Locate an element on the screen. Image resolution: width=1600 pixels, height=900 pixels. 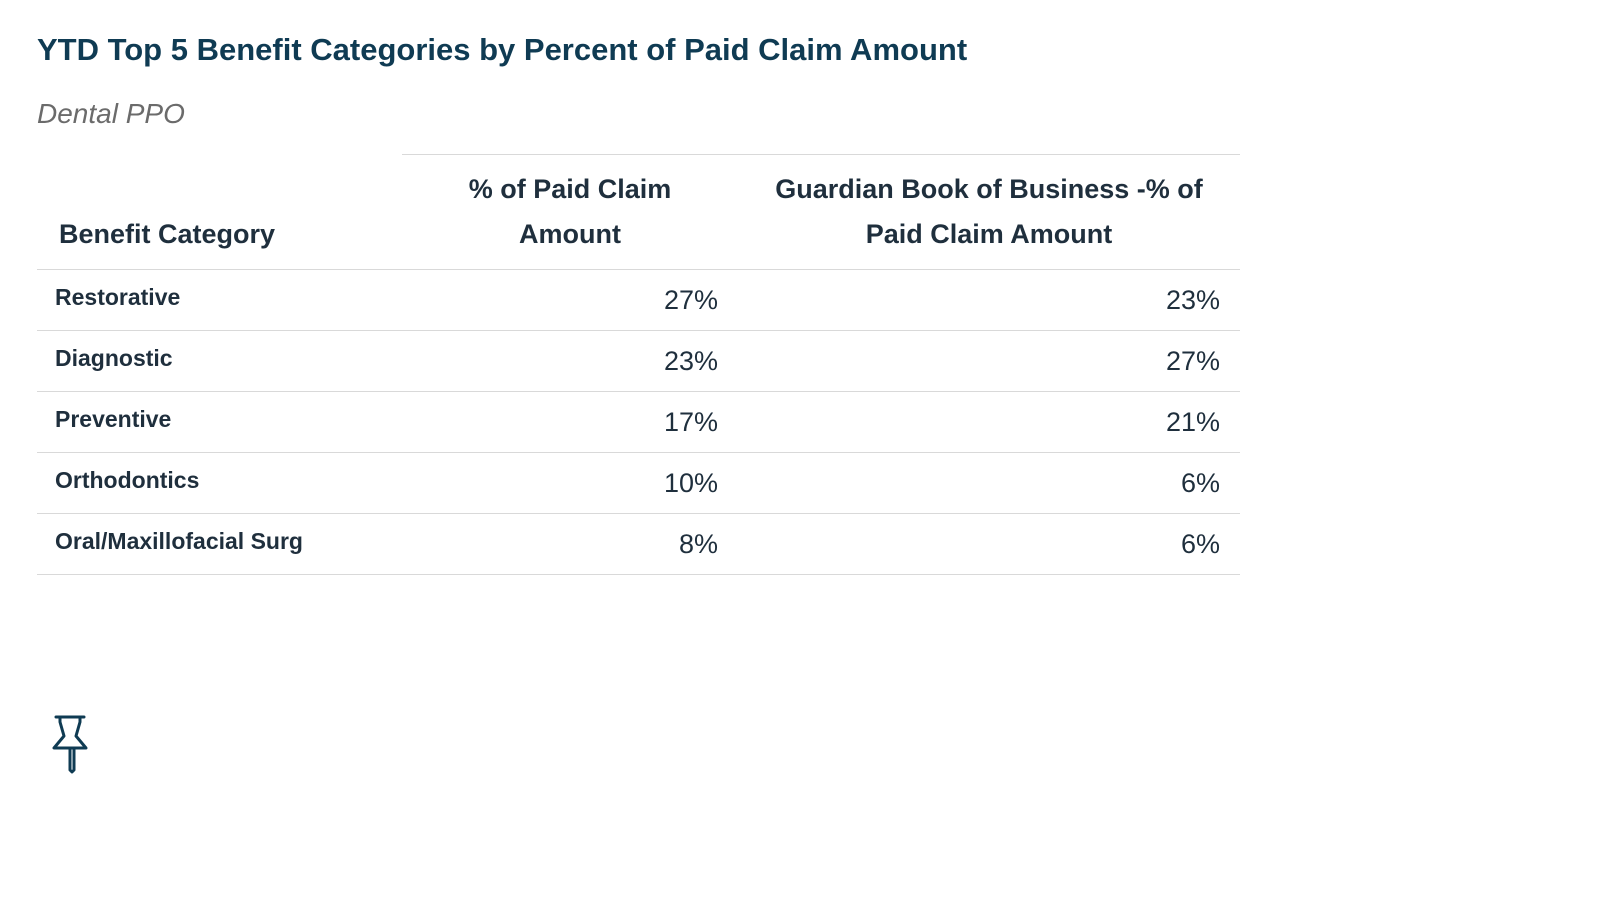
category-cell: Orthodontics is located at coordinates (219, 483).